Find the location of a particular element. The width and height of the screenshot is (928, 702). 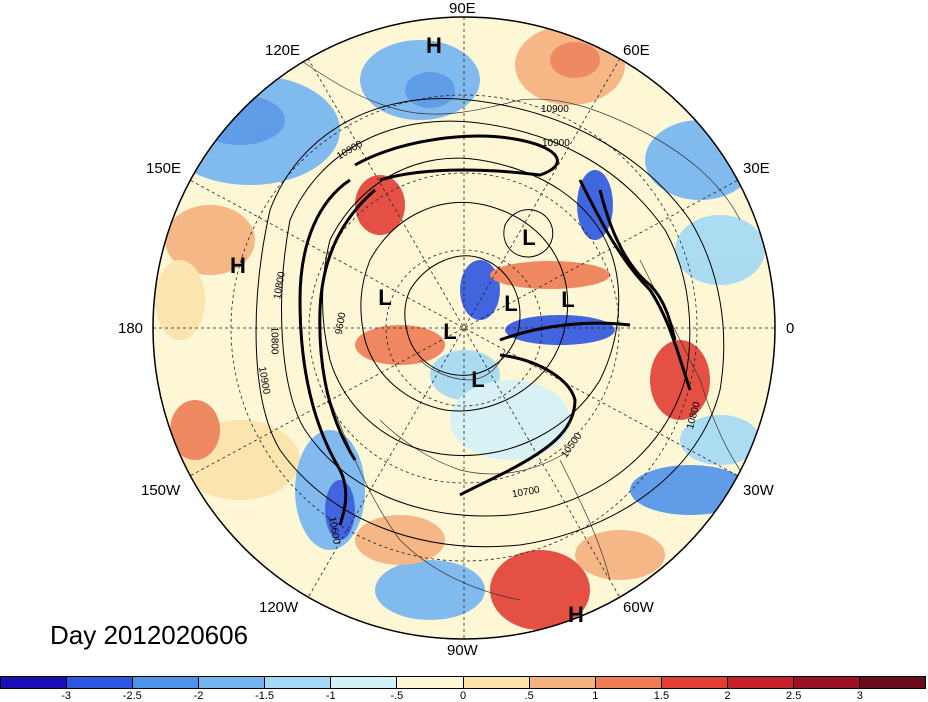

colorbar-tick-label: -1 is located at coordinates (330, 696).